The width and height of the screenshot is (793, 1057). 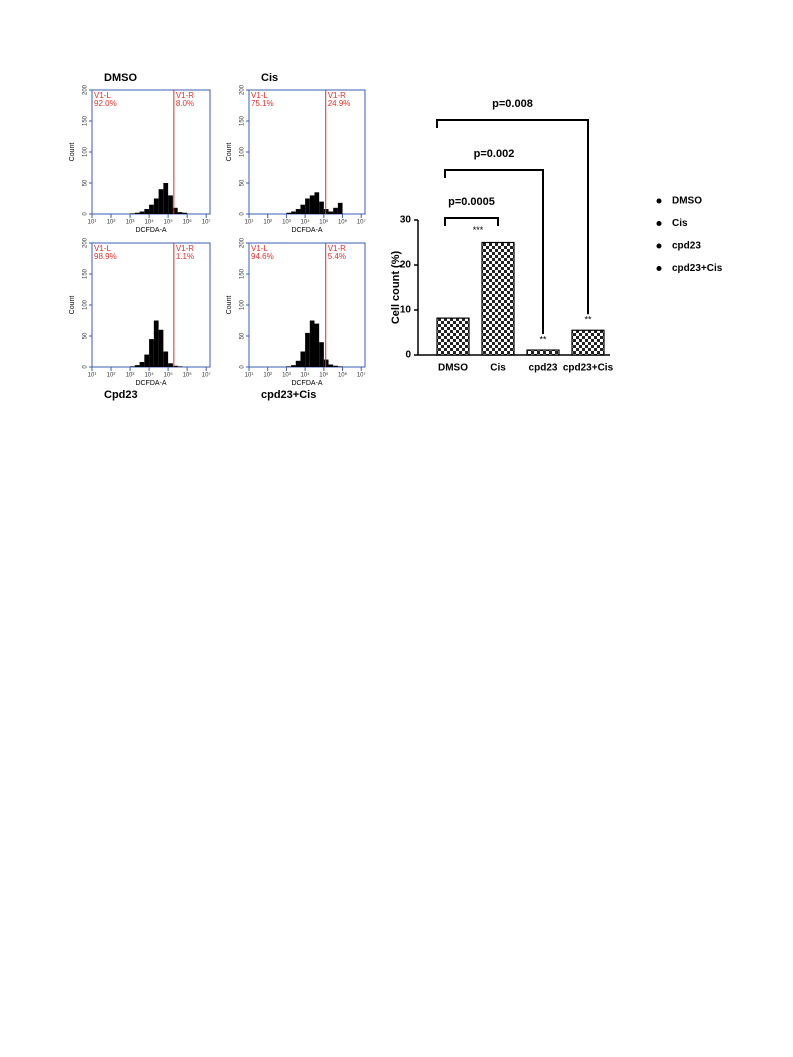 I want to click on y-axis-label: Cell count (%), so click(x=396, y=288).